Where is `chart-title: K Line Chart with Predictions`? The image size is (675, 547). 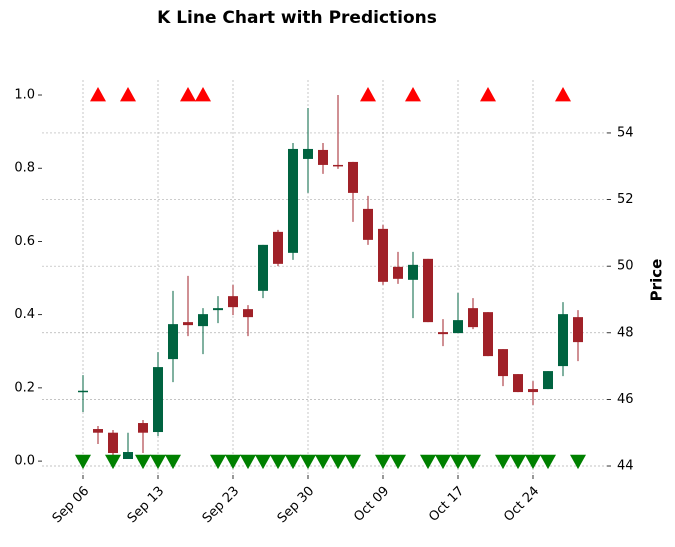 chart-title: K Line Chart with Predictions is located at coordinates (297, 18).